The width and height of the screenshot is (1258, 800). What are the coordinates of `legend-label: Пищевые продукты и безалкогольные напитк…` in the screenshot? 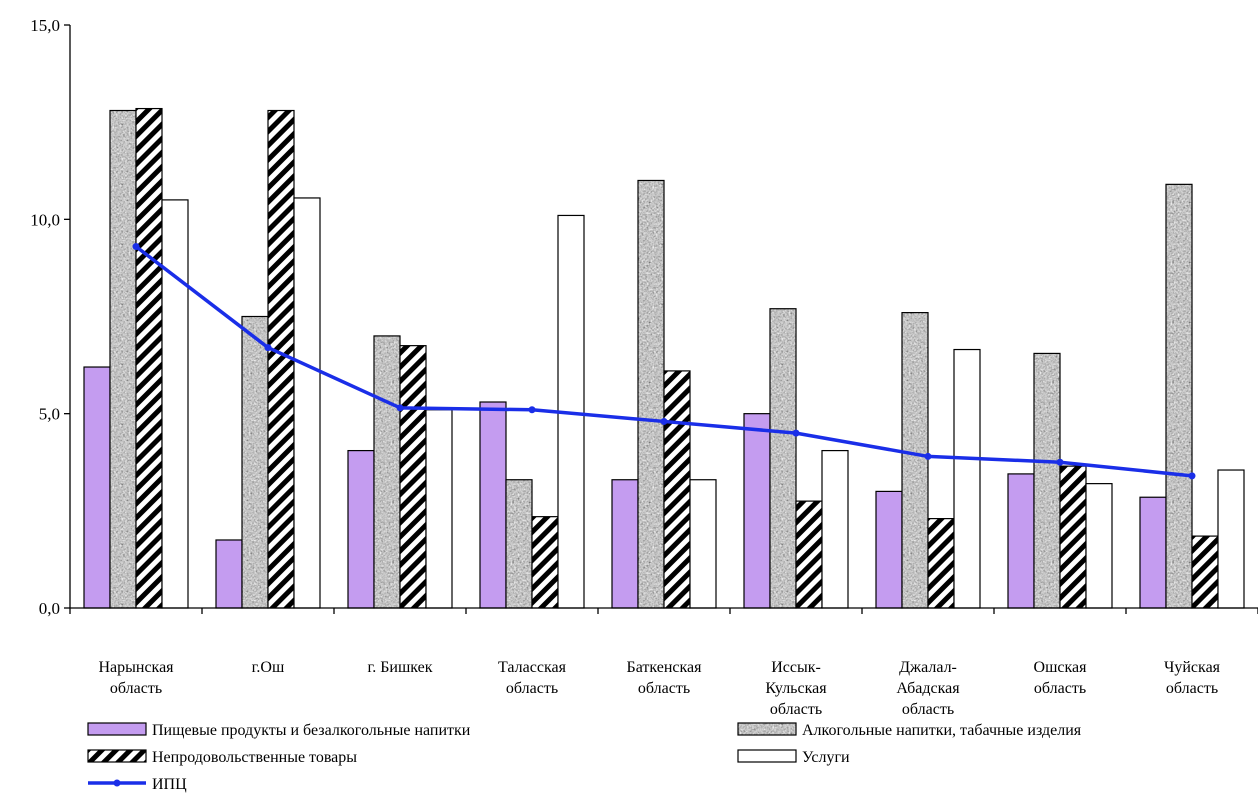 It's located at (311, 730).